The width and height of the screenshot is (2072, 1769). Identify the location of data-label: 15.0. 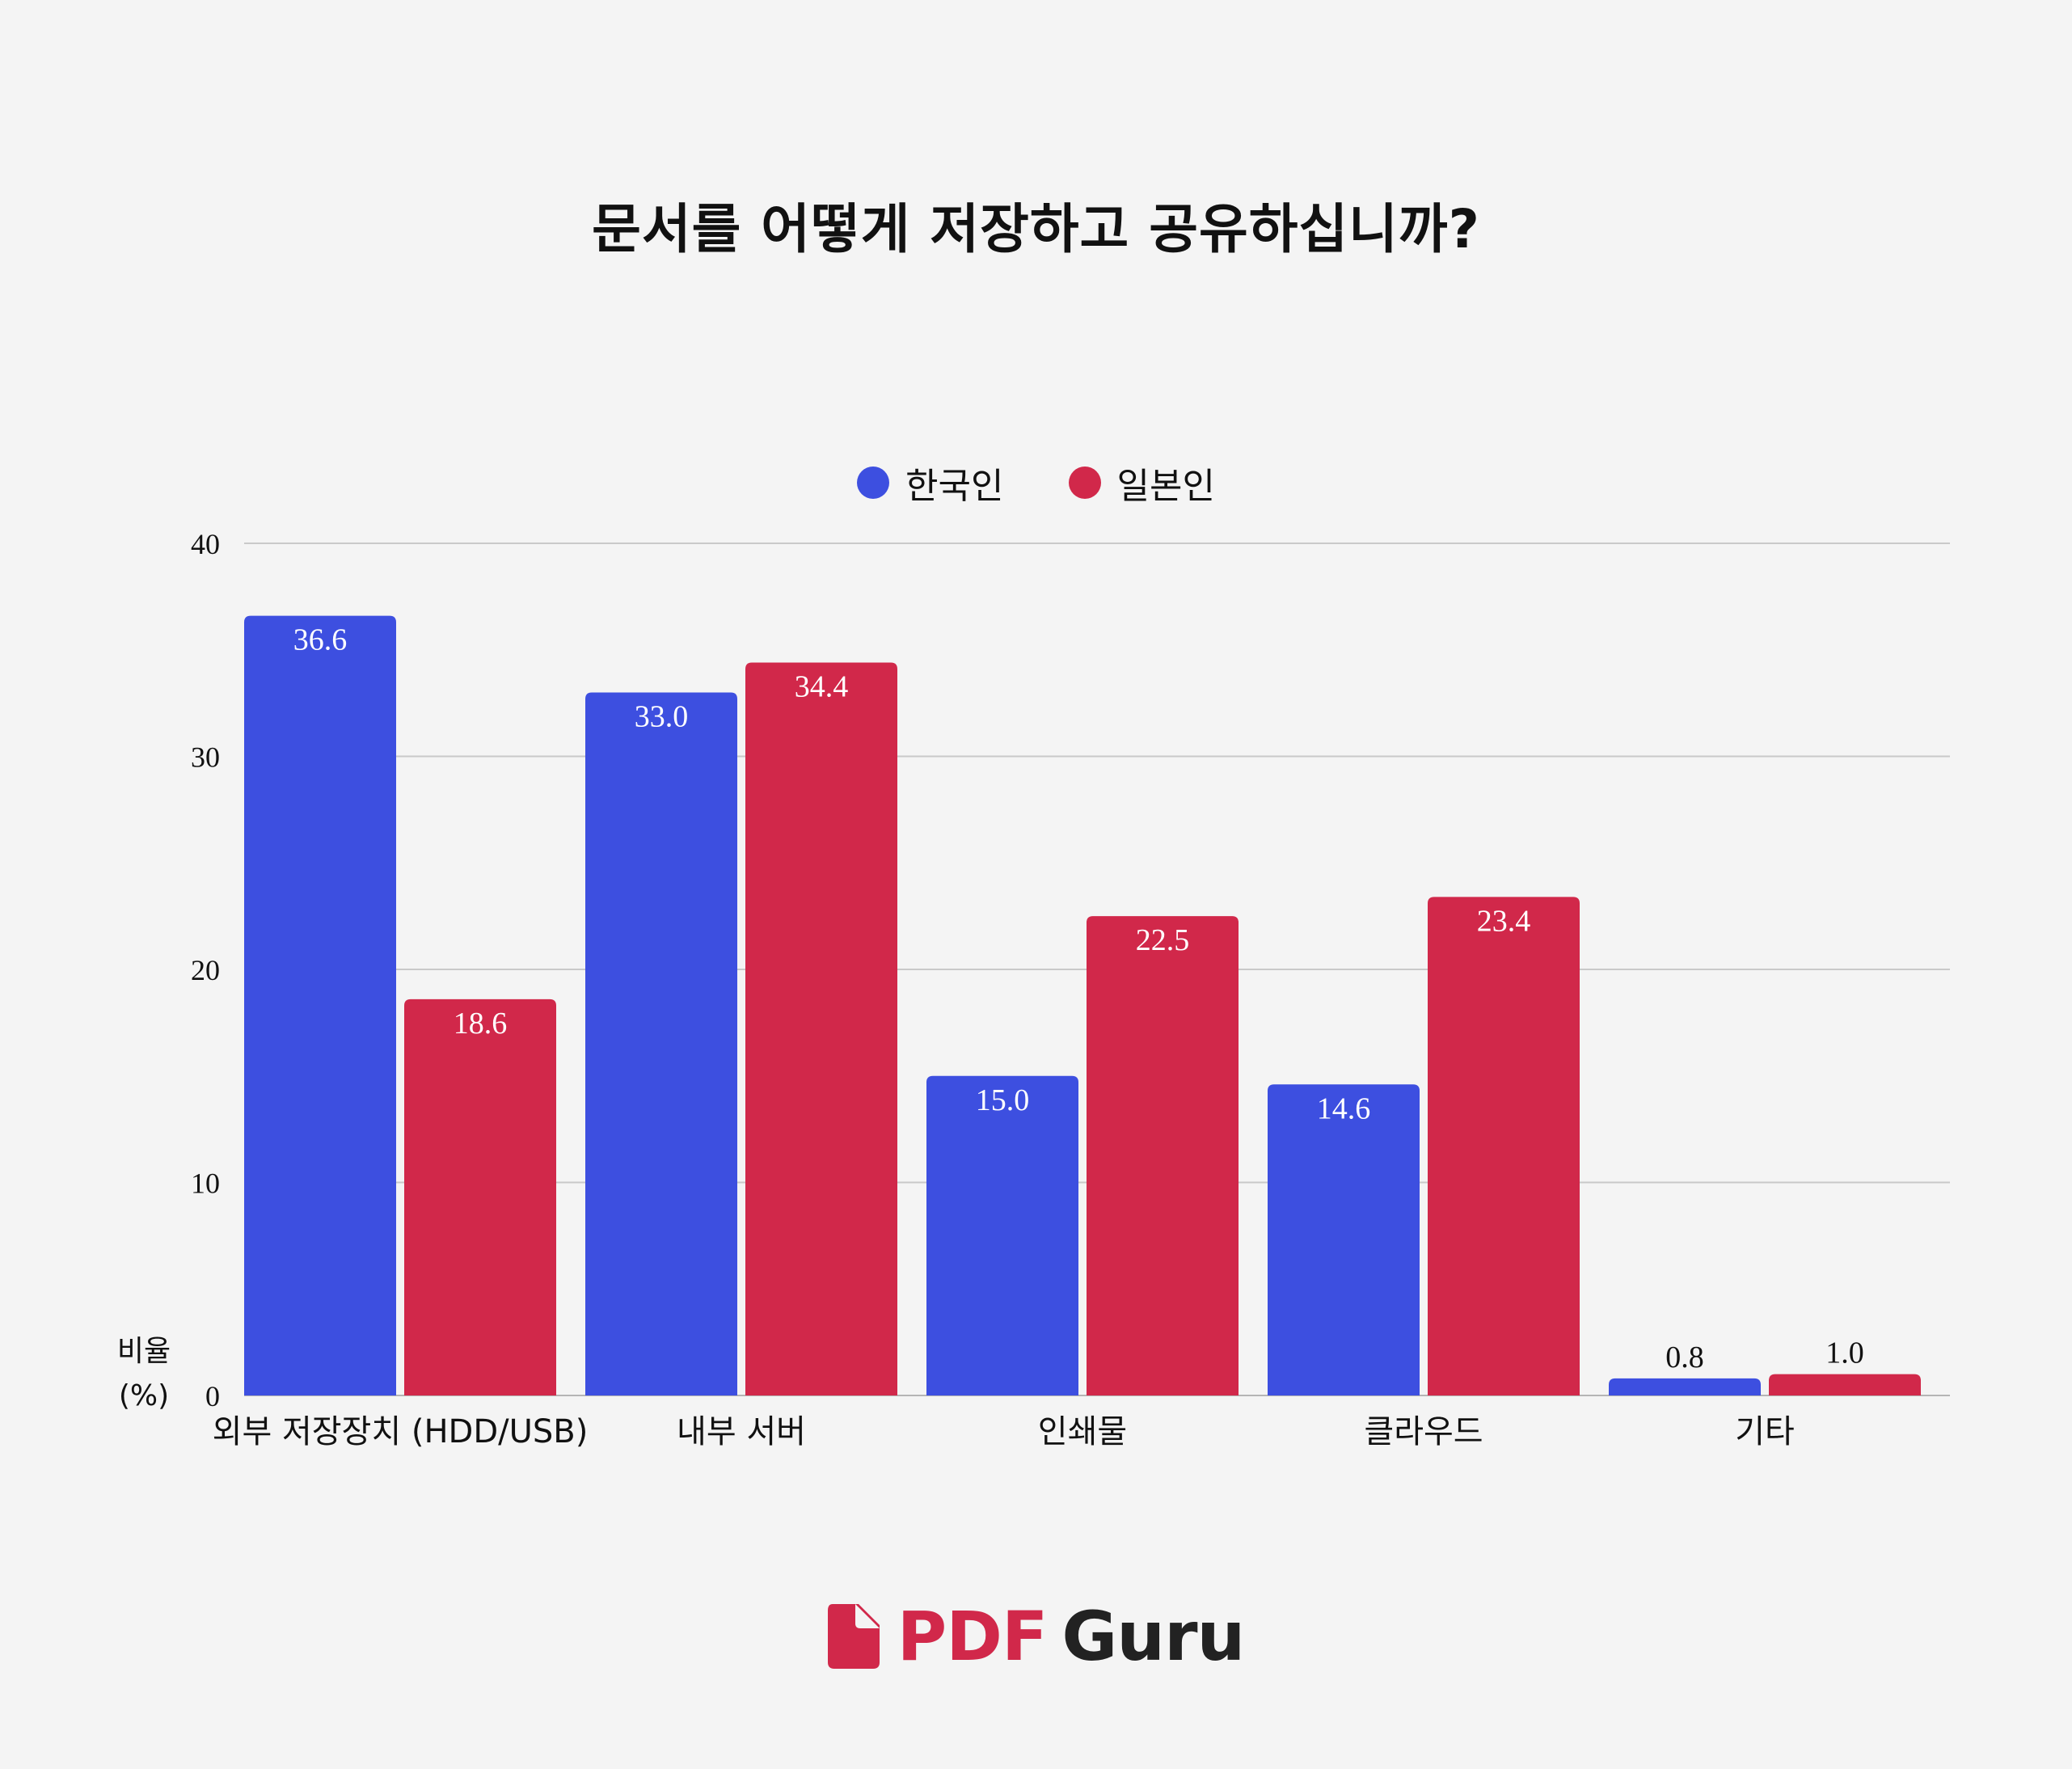
(1003, 1100).